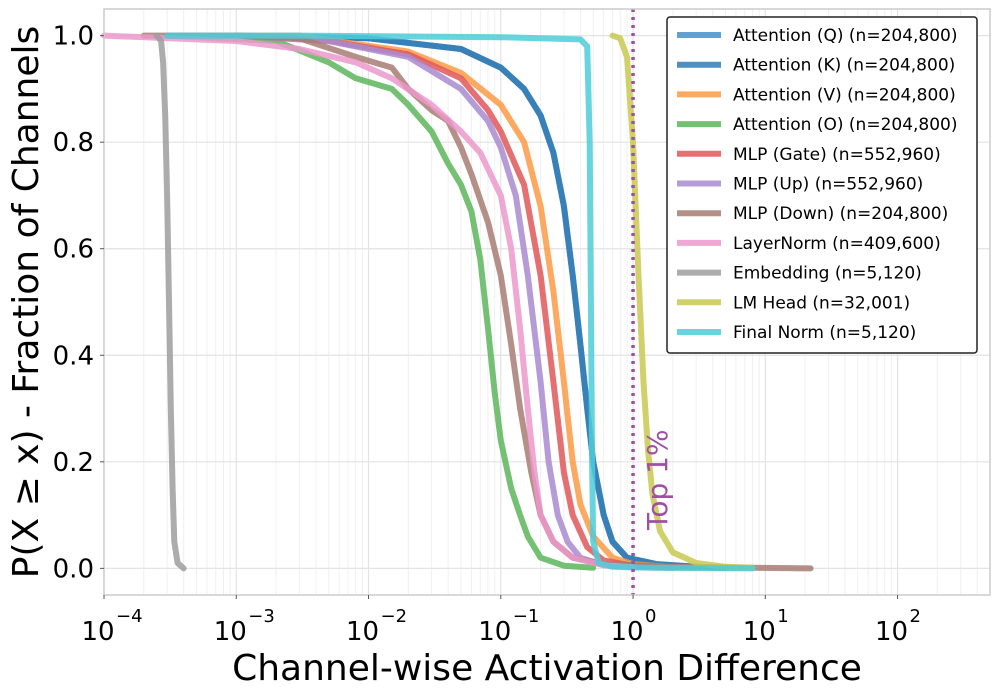  I want to click on x-tick-exponent: −4, so click(129, 616).